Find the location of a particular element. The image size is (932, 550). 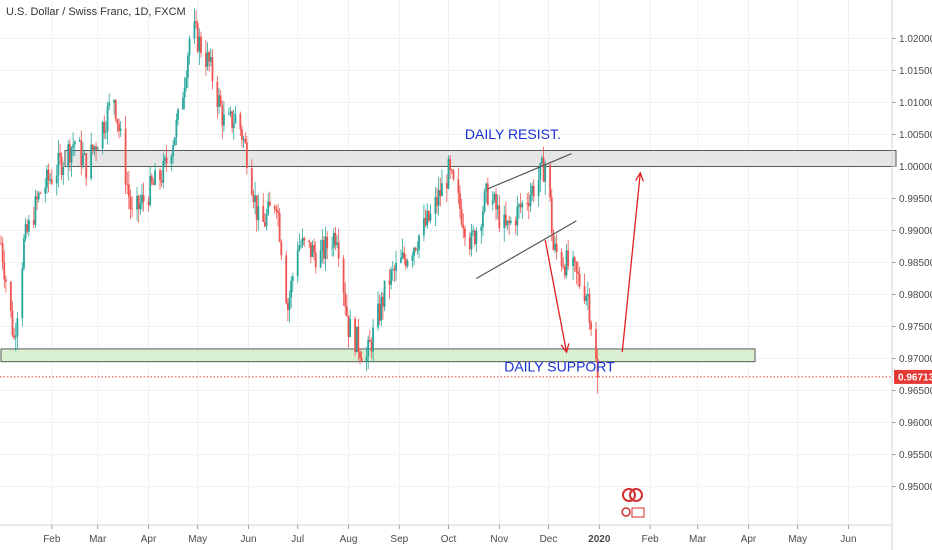

last-price-label: 0.96713 is located at coordinates (915, 377).